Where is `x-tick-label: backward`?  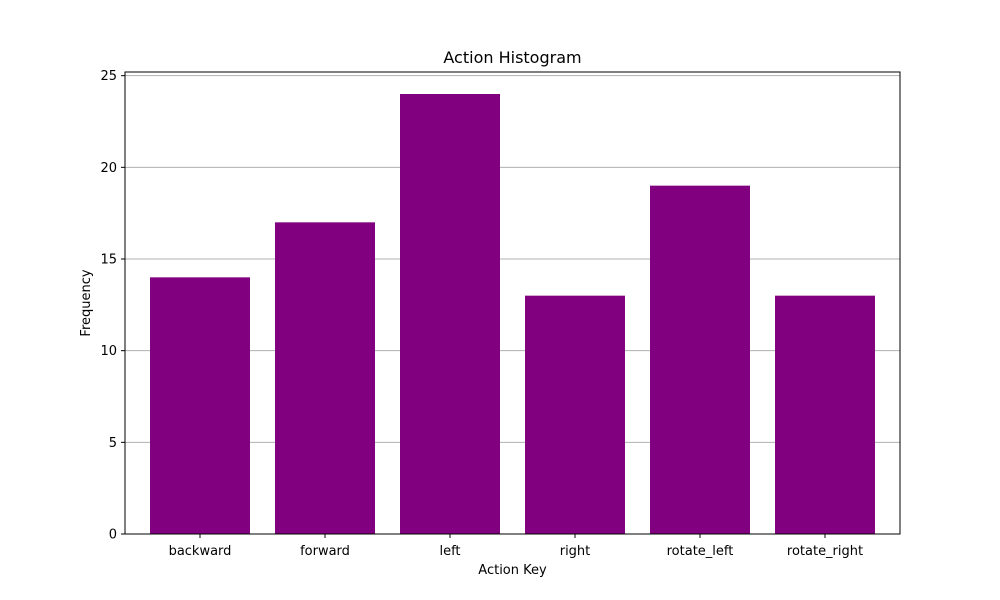
x-tick-label: backward is located at coordinates (200, 551).